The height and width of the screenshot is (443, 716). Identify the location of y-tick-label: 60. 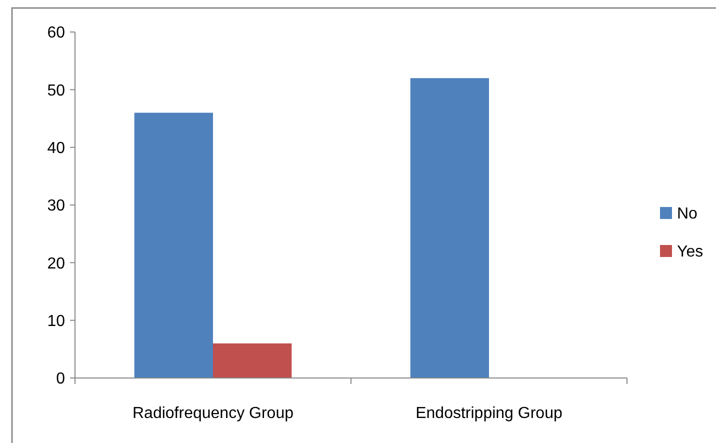
(56, 33).